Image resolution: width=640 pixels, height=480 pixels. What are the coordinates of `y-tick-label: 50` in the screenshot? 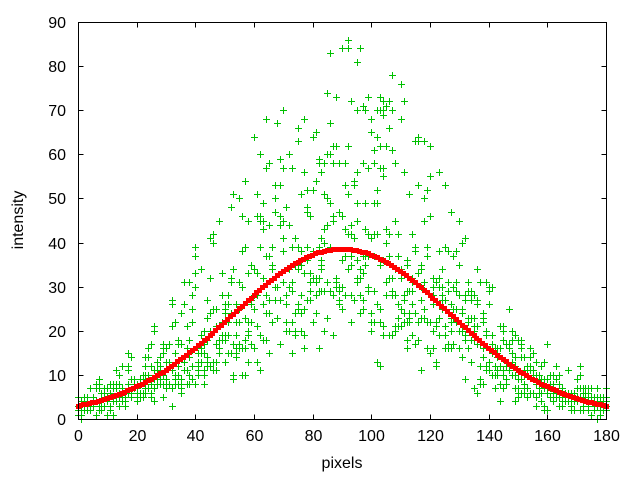 It's located at (57, 199).